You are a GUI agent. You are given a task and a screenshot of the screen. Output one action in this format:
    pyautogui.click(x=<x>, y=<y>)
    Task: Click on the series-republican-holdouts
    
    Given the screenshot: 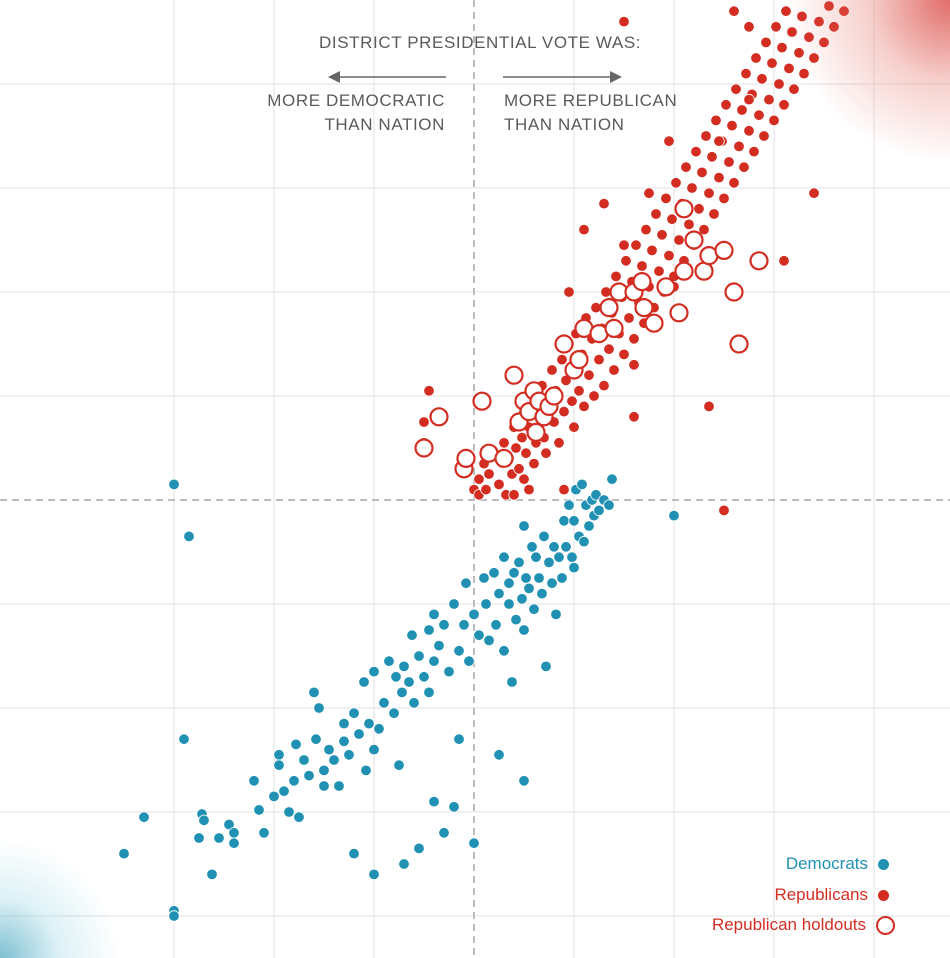 What is the action you would take?
    pyautogui.click(x=591, y=339)
    